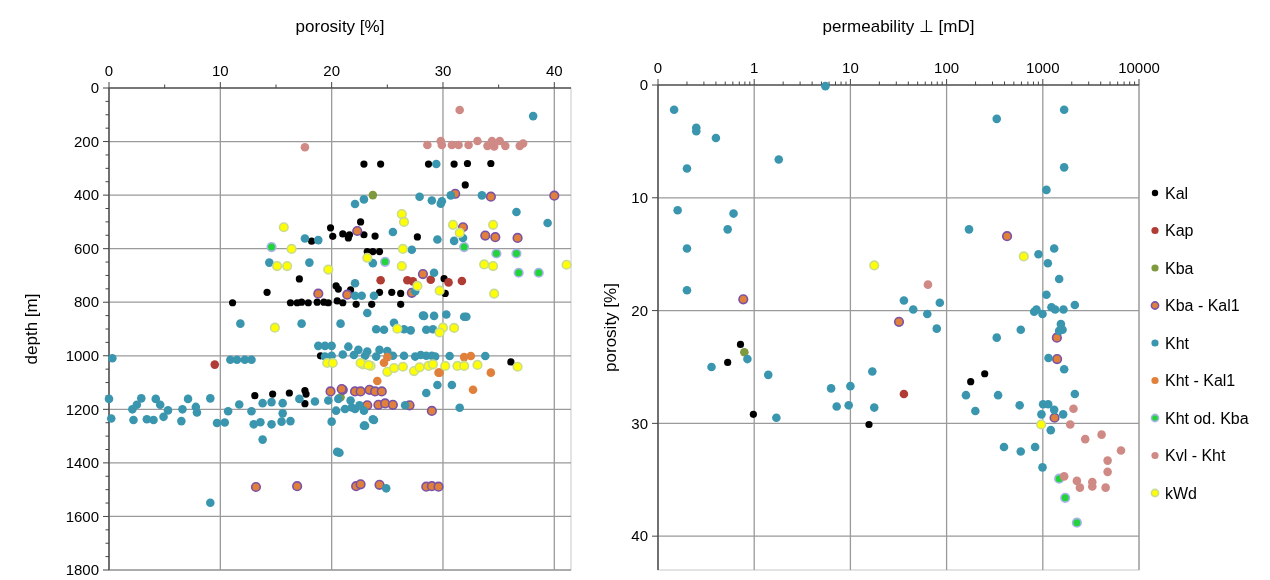 This screenshot has width=1270, height=580. Describe the element at coordinates (82, 356) in the screenshot. I see `y-tick-label: 1000` at that location.